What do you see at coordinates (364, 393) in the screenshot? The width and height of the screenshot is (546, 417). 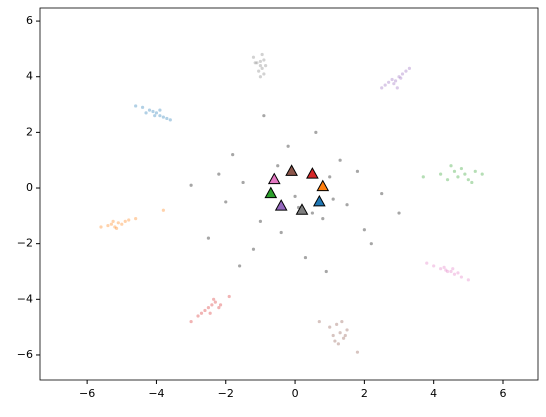 I see `x-tick-label: 2` at bounding box center [364, 393].